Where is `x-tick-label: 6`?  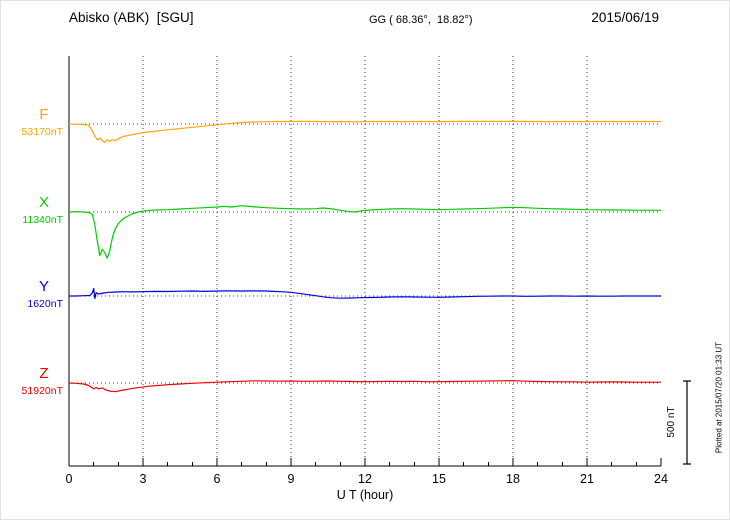
x-tick-label: 6 is located at coordinates (217, 479).